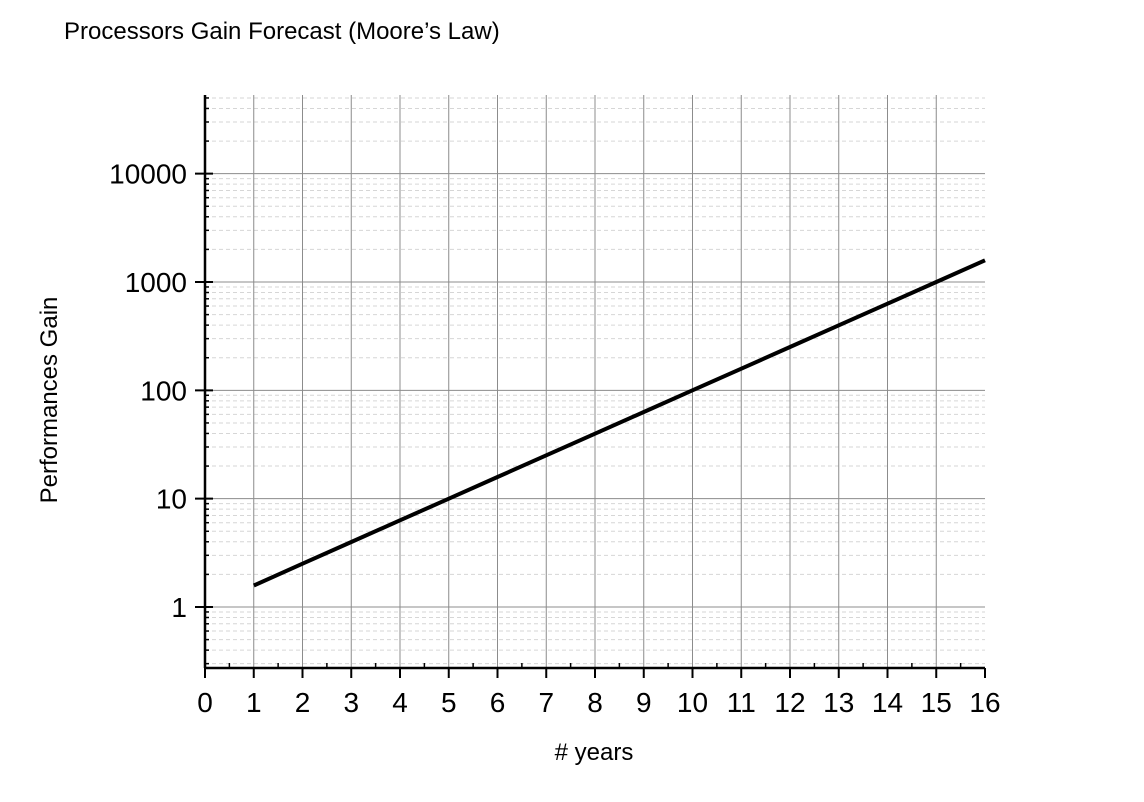  I want to click on x-tick-label: 2, so click(303, 702).